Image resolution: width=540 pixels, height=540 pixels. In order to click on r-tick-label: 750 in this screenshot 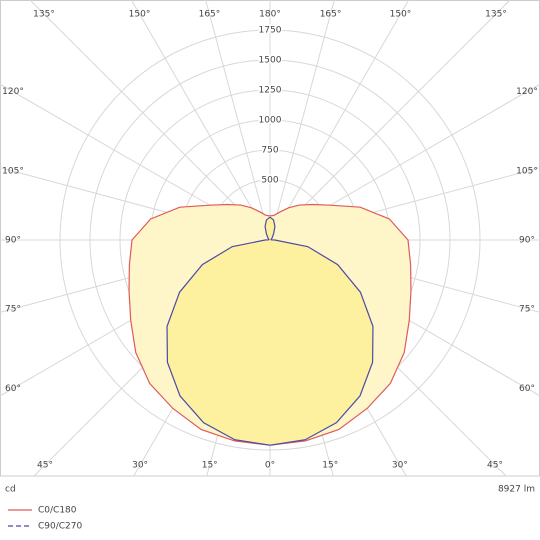, I will do `click(269, 151)`.